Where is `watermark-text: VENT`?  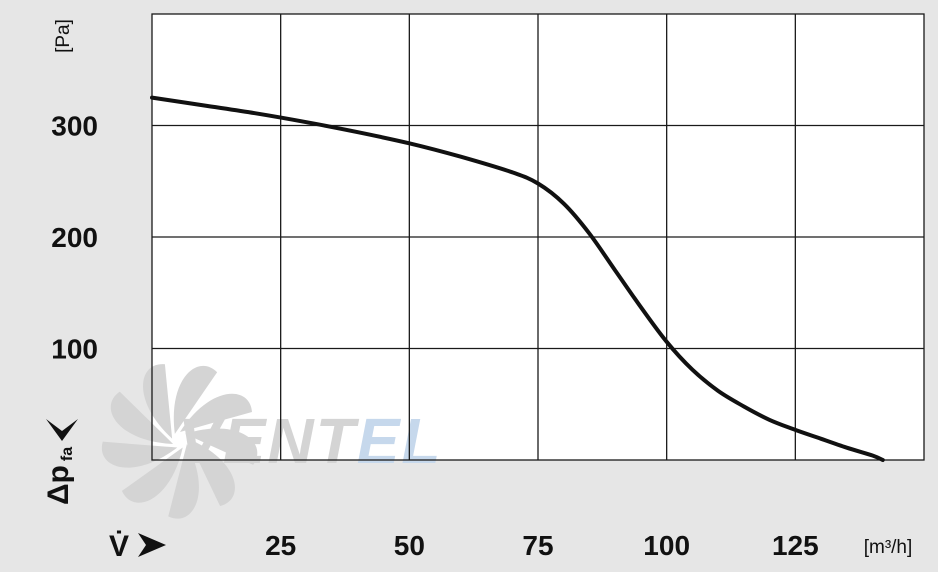
watermark-text: VENT is located at coordinates (269, 441).